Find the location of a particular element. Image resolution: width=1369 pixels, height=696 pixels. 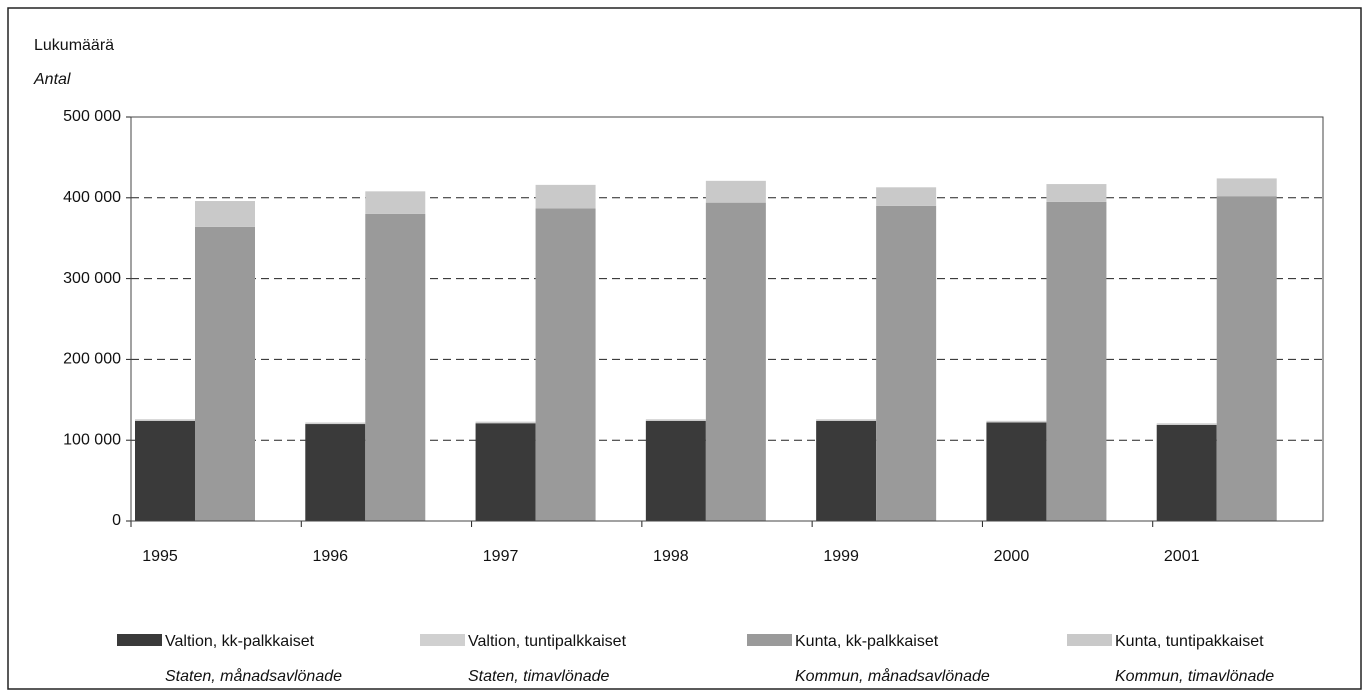

legend-label: Kunta, kk-palkkaiset is located at coordinates (867, 641).